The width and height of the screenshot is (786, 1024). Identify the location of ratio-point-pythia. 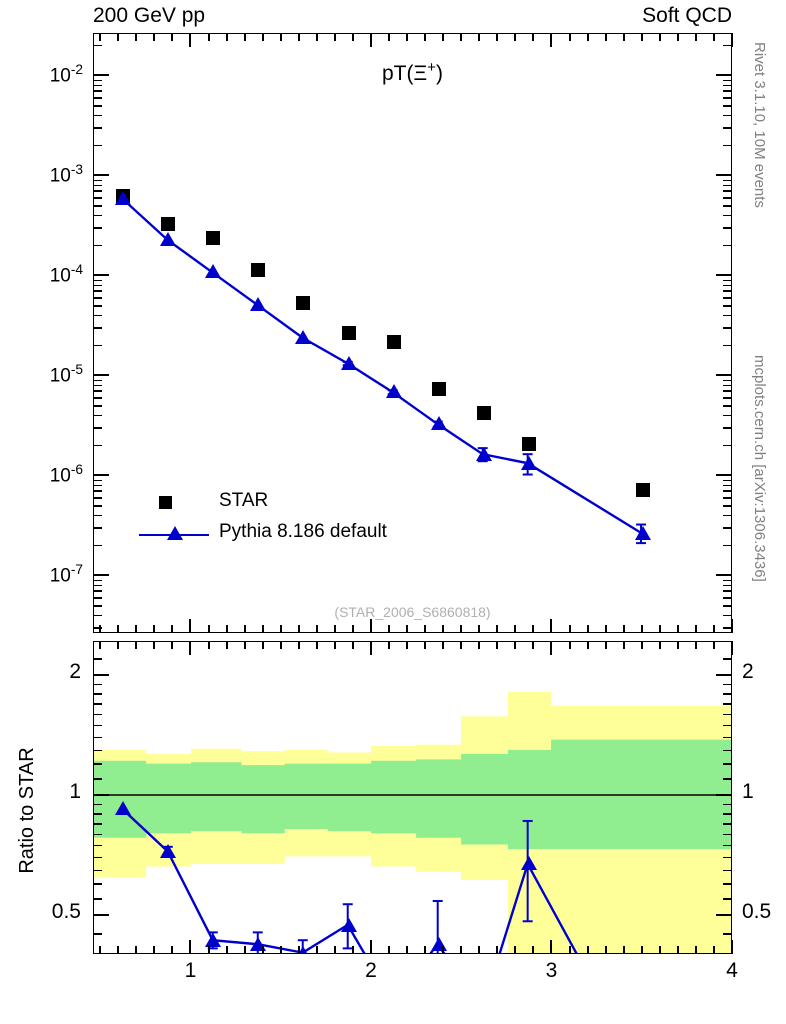
(529, 863).